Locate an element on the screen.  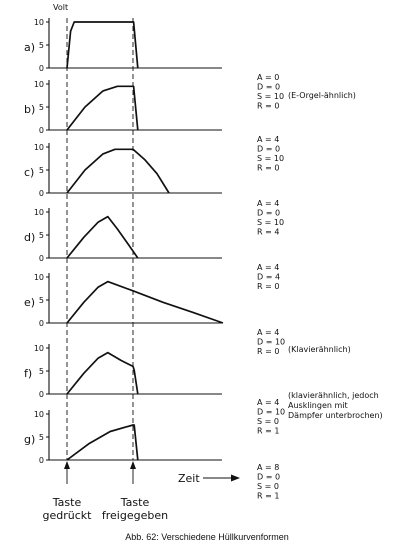
panel-label: d) is located at coordinates (29, 237).